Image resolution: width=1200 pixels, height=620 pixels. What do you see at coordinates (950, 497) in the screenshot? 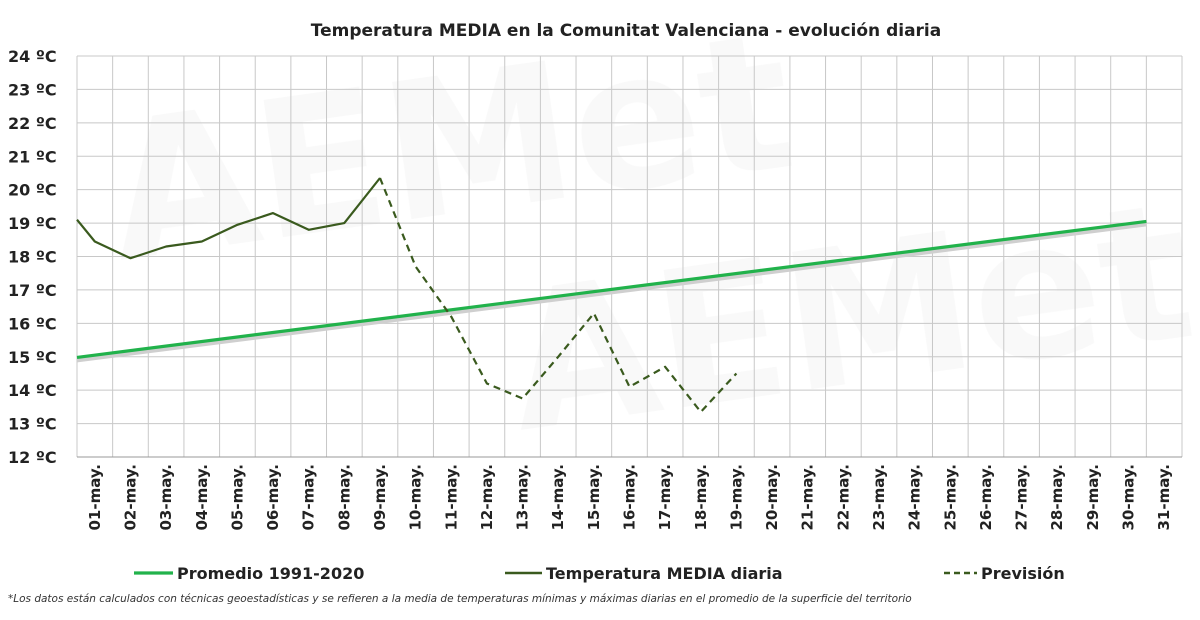
I see `x-tick-label: 25-may.` at bounding box center [950, 497].